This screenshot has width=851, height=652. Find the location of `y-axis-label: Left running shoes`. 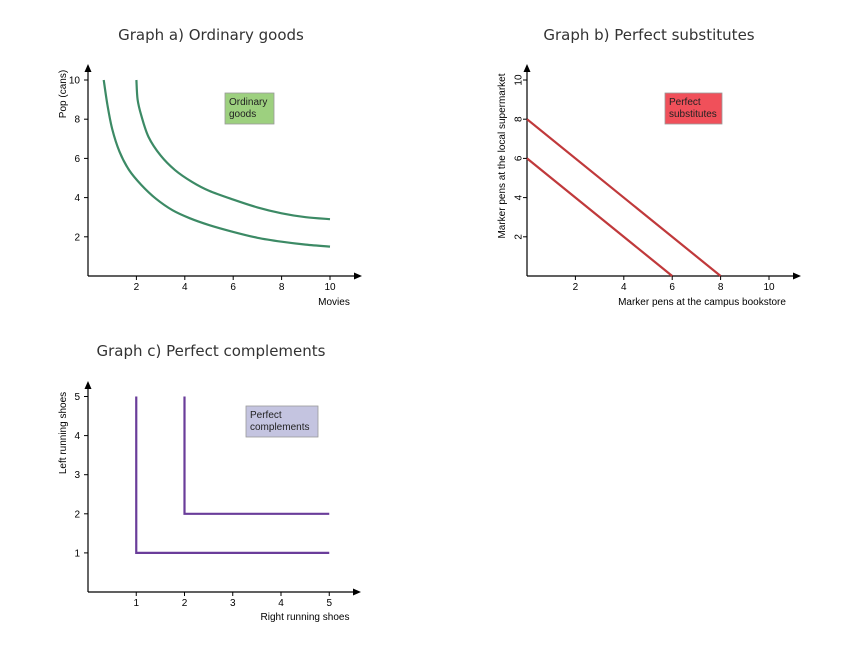

y-axis-label: Left running shoes is located at coordinates (63, 433).